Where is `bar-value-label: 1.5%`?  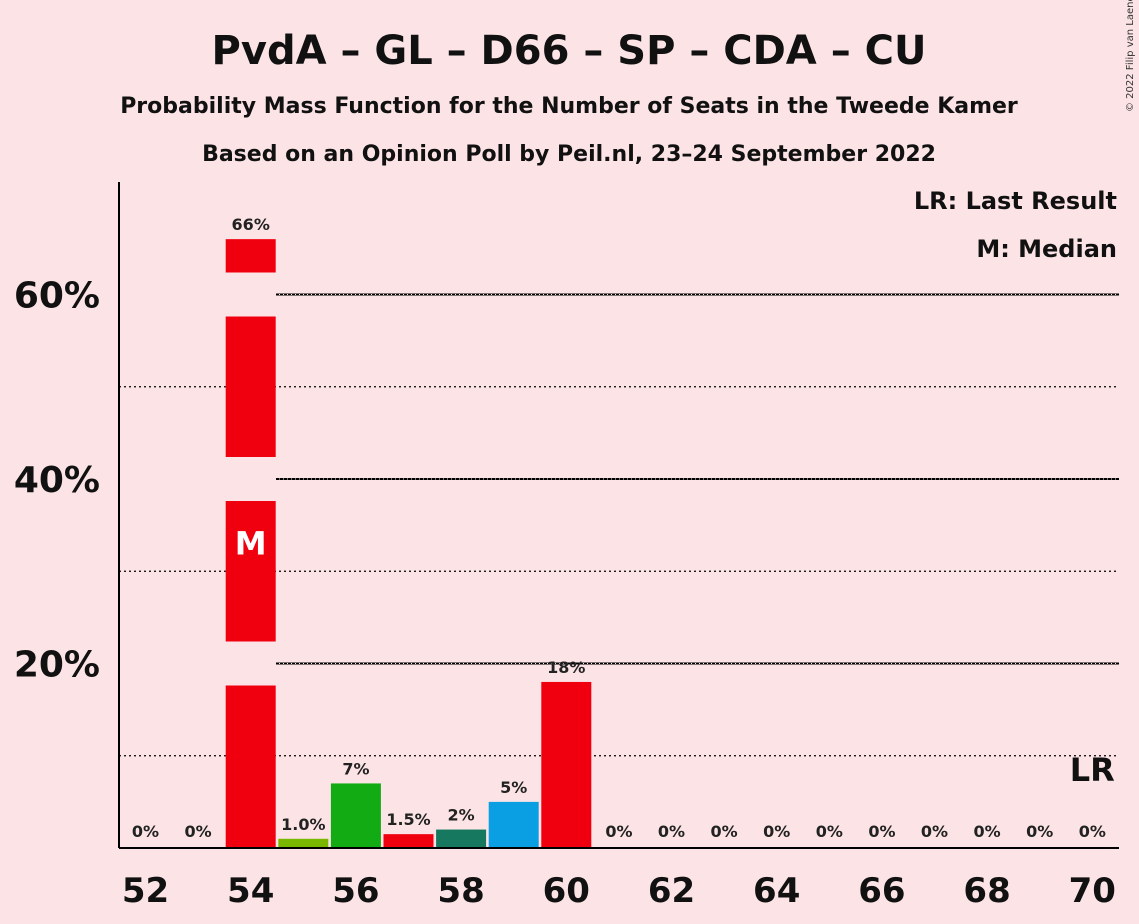 bar-value-label: 1.5% is located at coordinates (408, 819).